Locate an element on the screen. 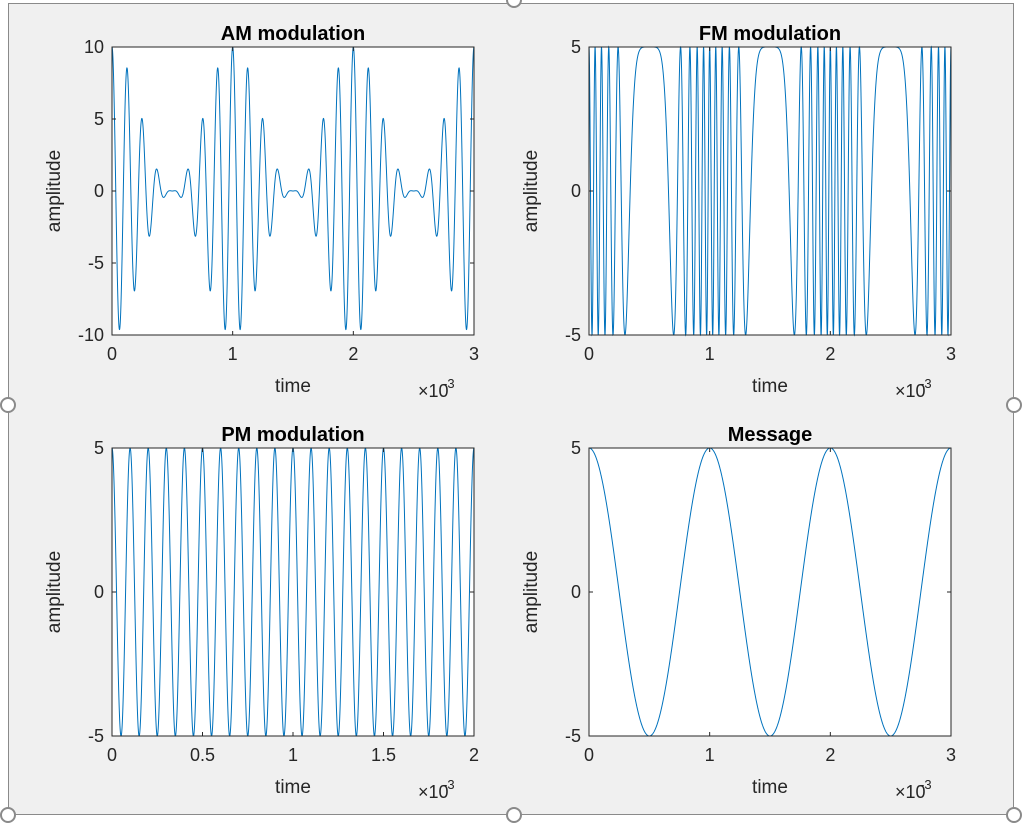 The image size is (1024, 826). chart-title: FM modulation is located at coordinates (770, 34).